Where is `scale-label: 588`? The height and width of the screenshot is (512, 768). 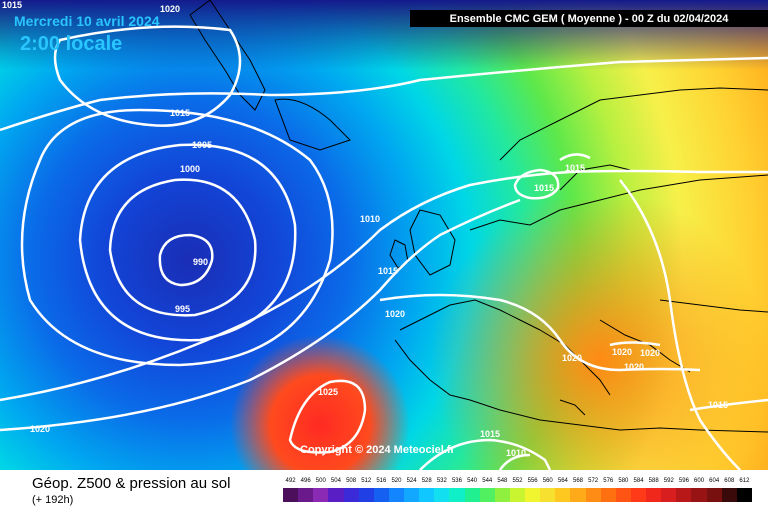 scale-label: 588 is located at coordinates (653, 481).